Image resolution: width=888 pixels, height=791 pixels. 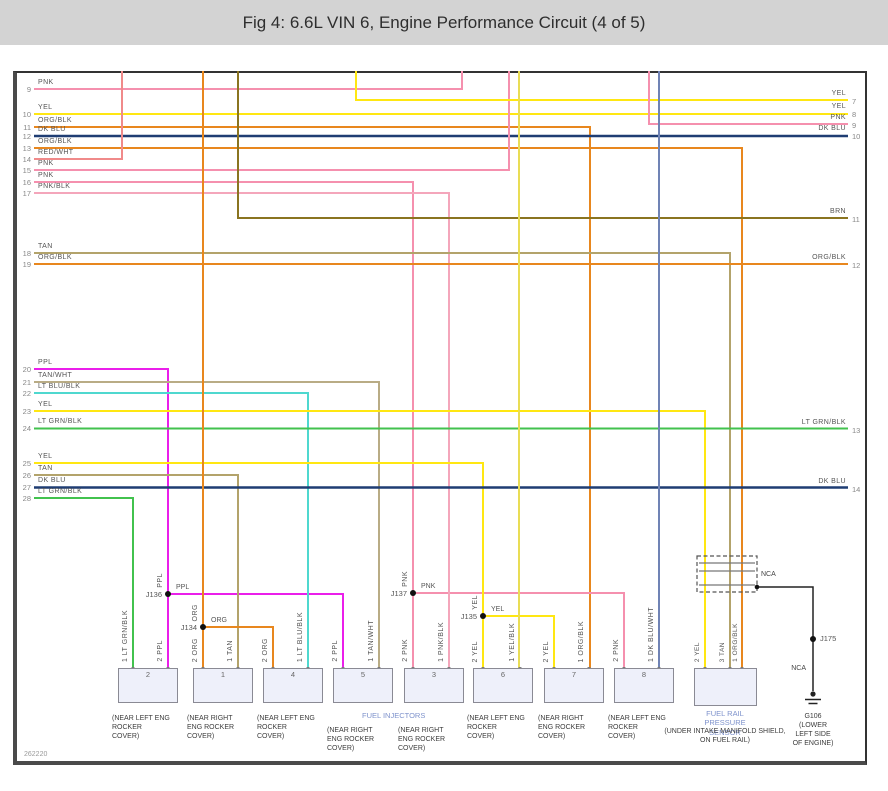 I want to click on junction-dots, so click(x=490, y=613).